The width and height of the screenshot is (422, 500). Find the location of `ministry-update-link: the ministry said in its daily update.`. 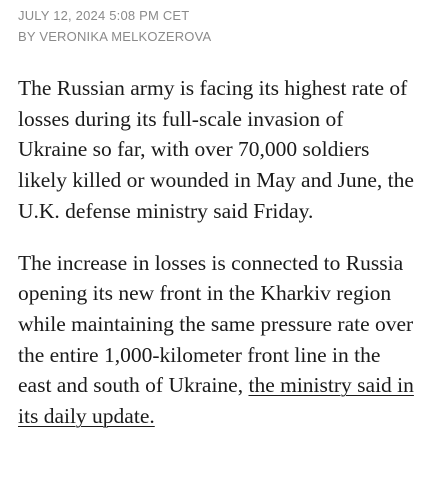

ministry-update-link: the ministry said in its daily update. is located at coordinates (216, 401).